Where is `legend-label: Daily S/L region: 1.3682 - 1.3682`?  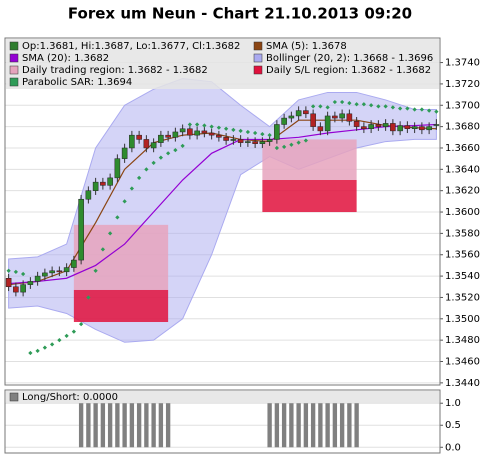
legend-label: Daily S/L region: 1.3682 - 1.3682 is located at coordinates (348, 70).